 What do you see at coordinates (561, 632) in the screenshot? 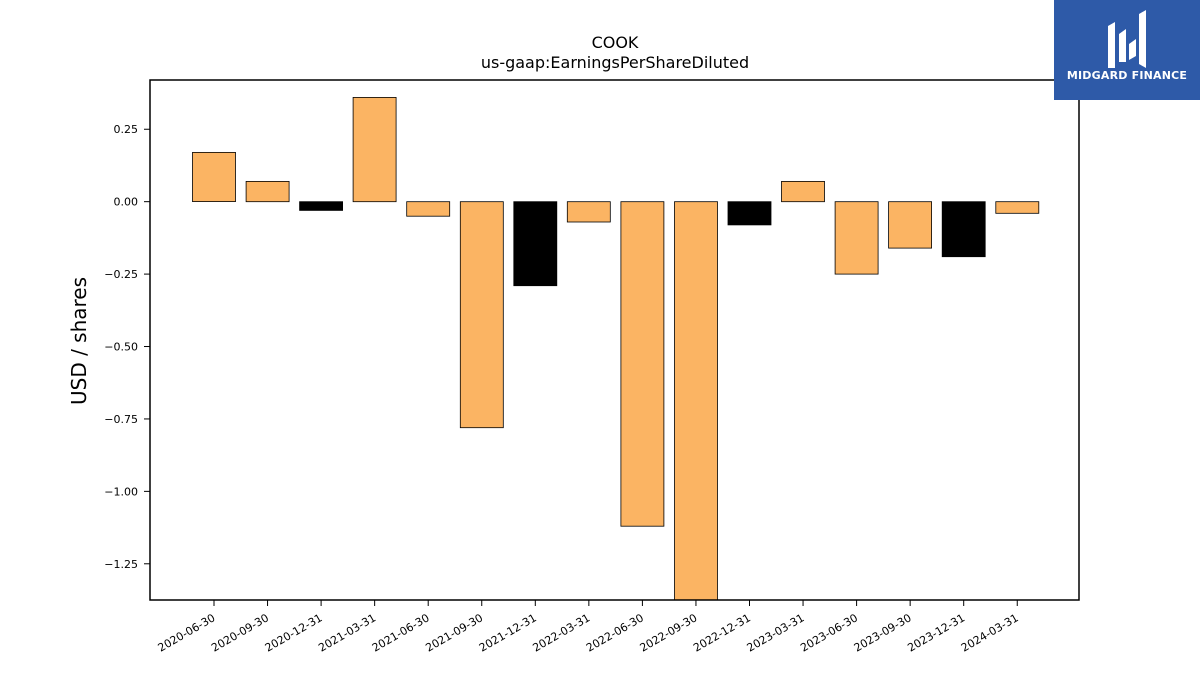
I see `x-tick-label: 2022-03-31` at bounding box center [561, 632].